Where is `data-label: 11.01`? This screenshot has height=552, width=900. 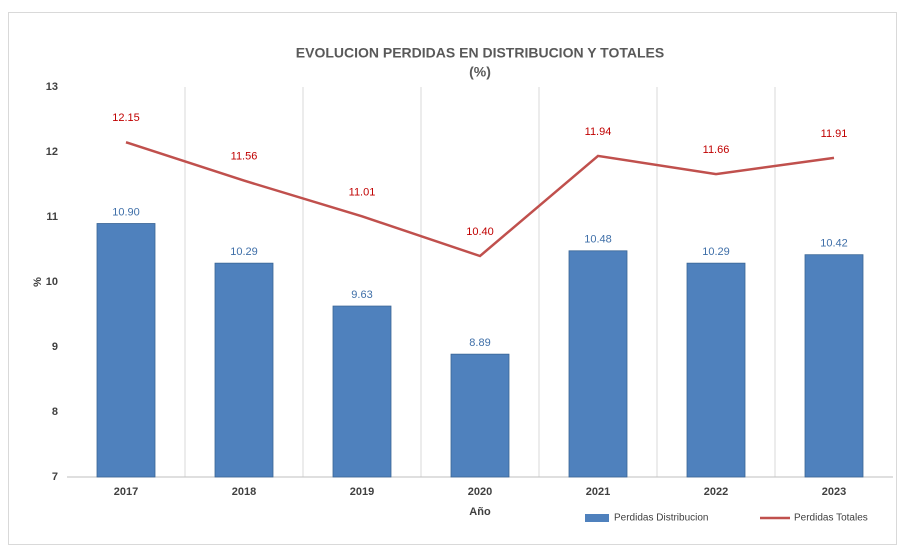 data-label: 11.01 is located at coordinates (362, 192).